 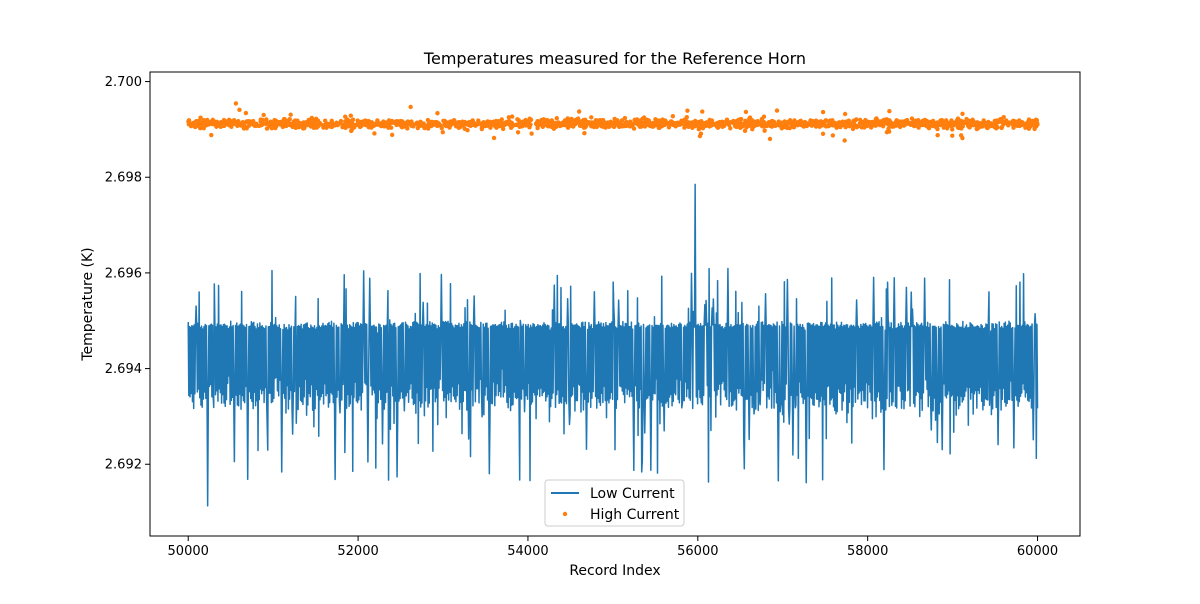 What do you see at coordinates (88, 304) in the screenshot?
I see `y-axis-label: Temperature (K)` at bounding box center [88, 304].